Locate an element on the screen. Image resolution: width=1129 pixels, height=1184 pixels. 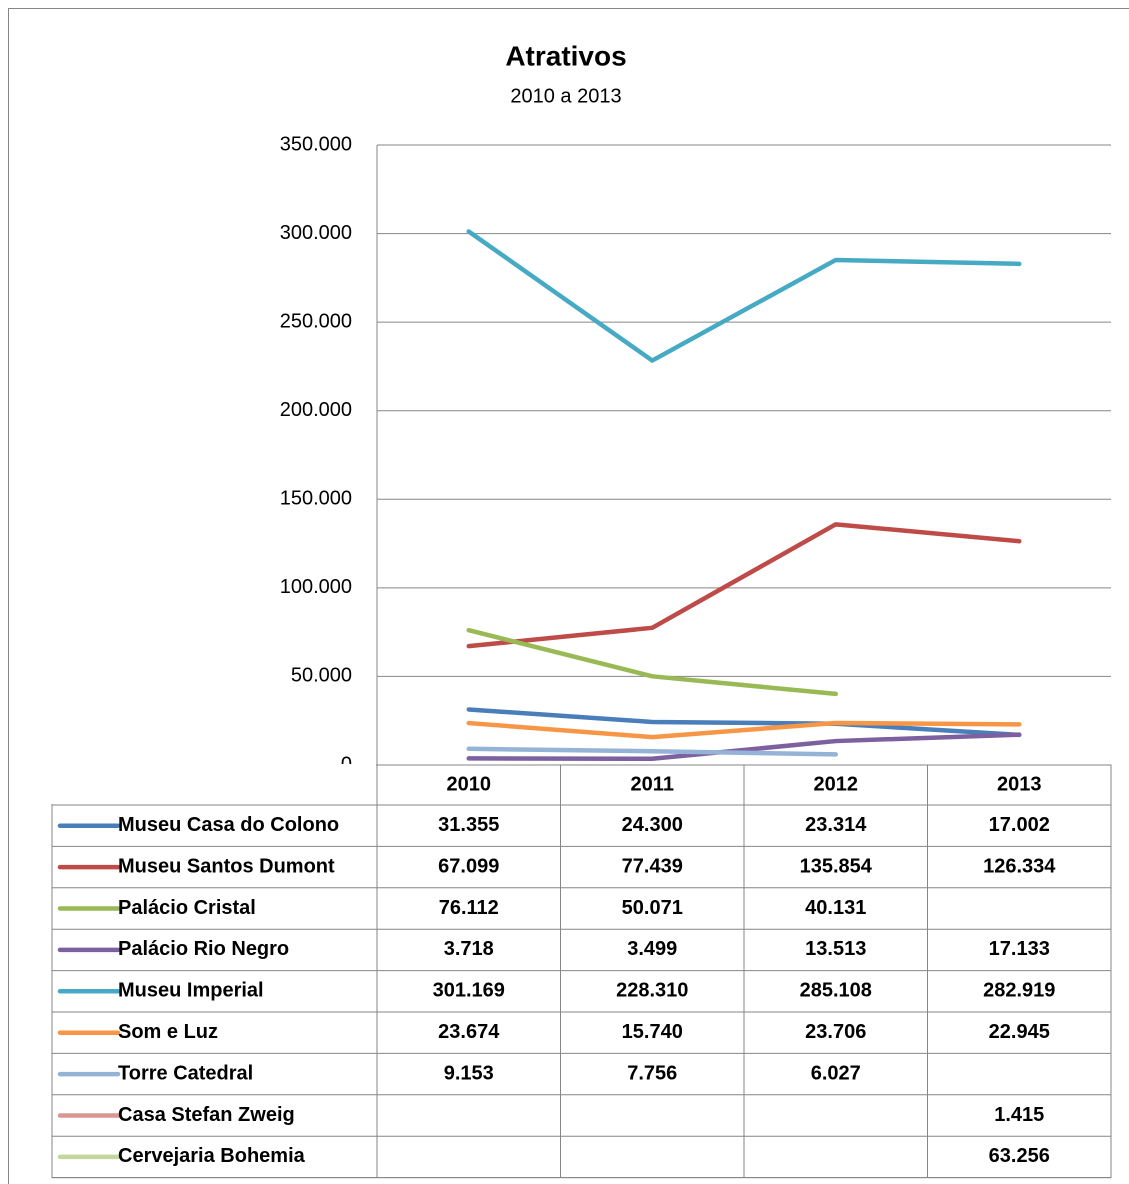
legend-label: Som e Luz is located at coordinates (168, 1032).